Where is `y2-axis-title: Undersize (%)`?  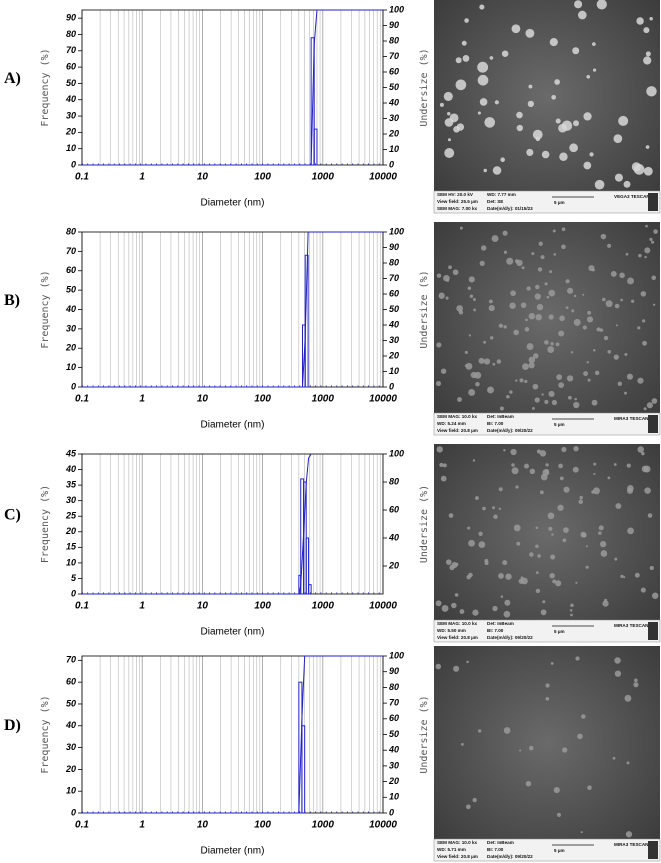 y2-axis-title: Undersize (%) is located at coordinates (424, 524).